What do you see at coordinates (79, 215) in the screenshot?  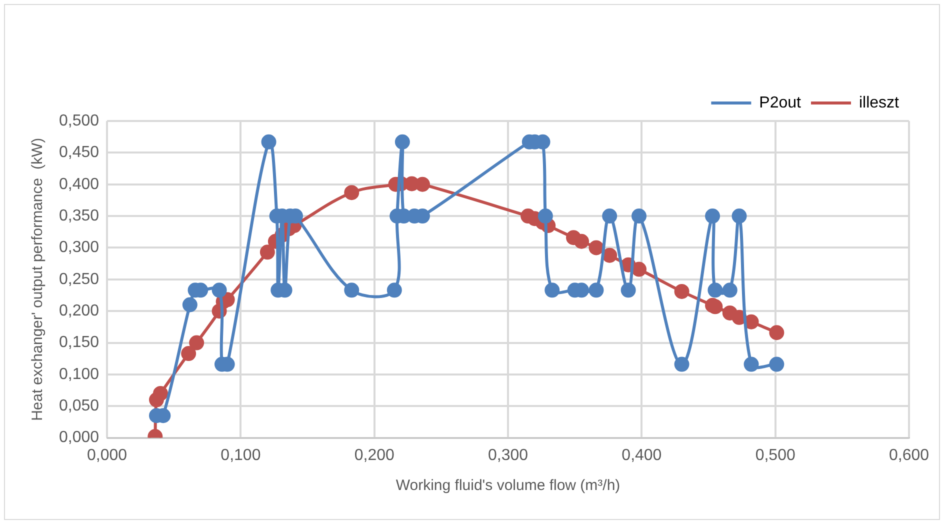 I see `y-tick-label: 0,350` at bounding box center [79, 215].